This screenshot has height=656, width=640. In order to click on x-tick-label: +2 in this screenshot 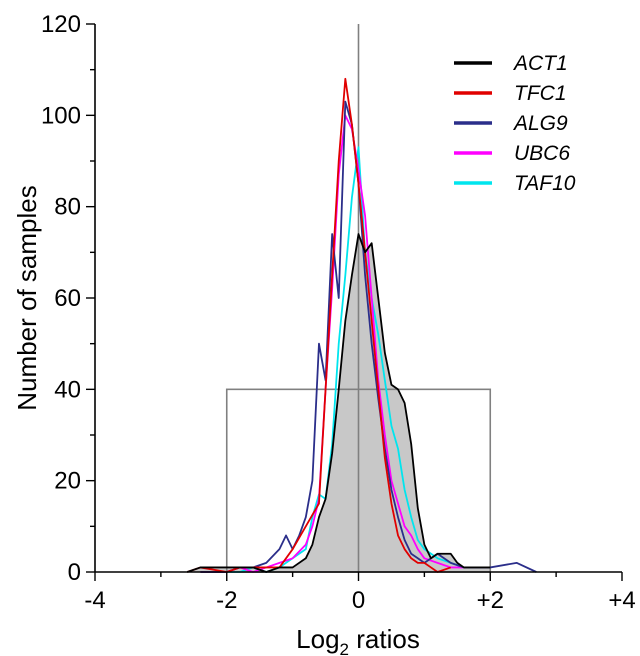, I will do `click(490, 600)`.